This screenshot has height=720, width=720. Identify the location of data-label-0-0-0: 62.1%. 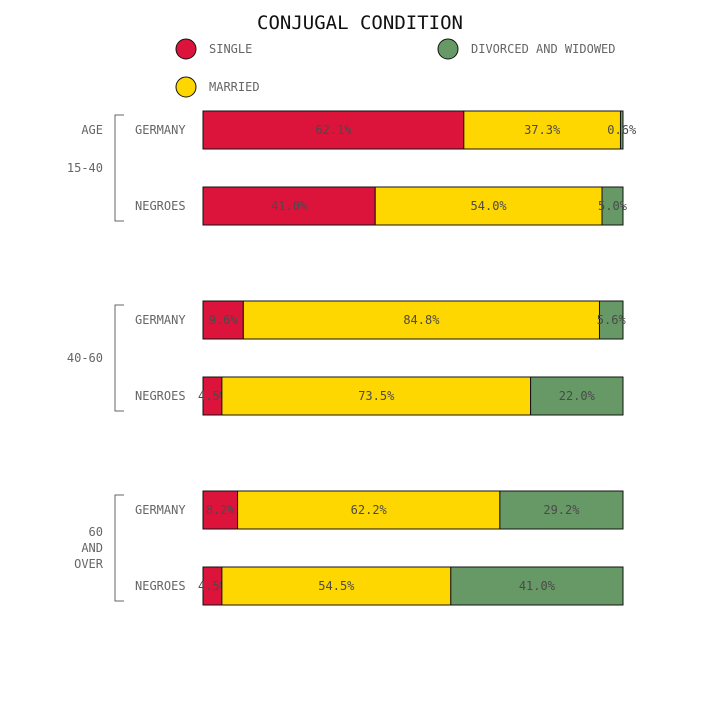
(333, 130).